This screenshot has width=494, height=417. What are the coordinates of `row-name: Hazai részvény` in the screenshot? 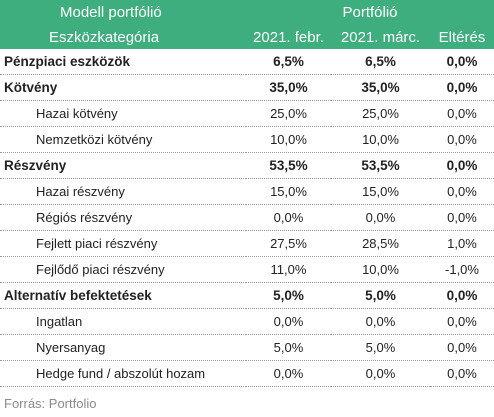 It's located at (123, 191).